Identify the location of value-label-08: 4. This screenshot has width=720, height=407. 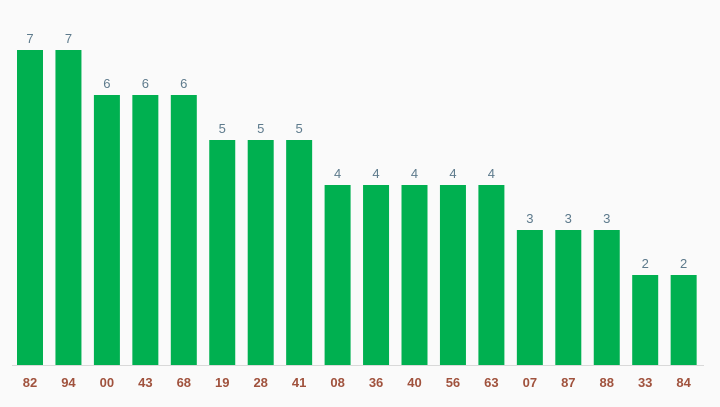
(337, 173).